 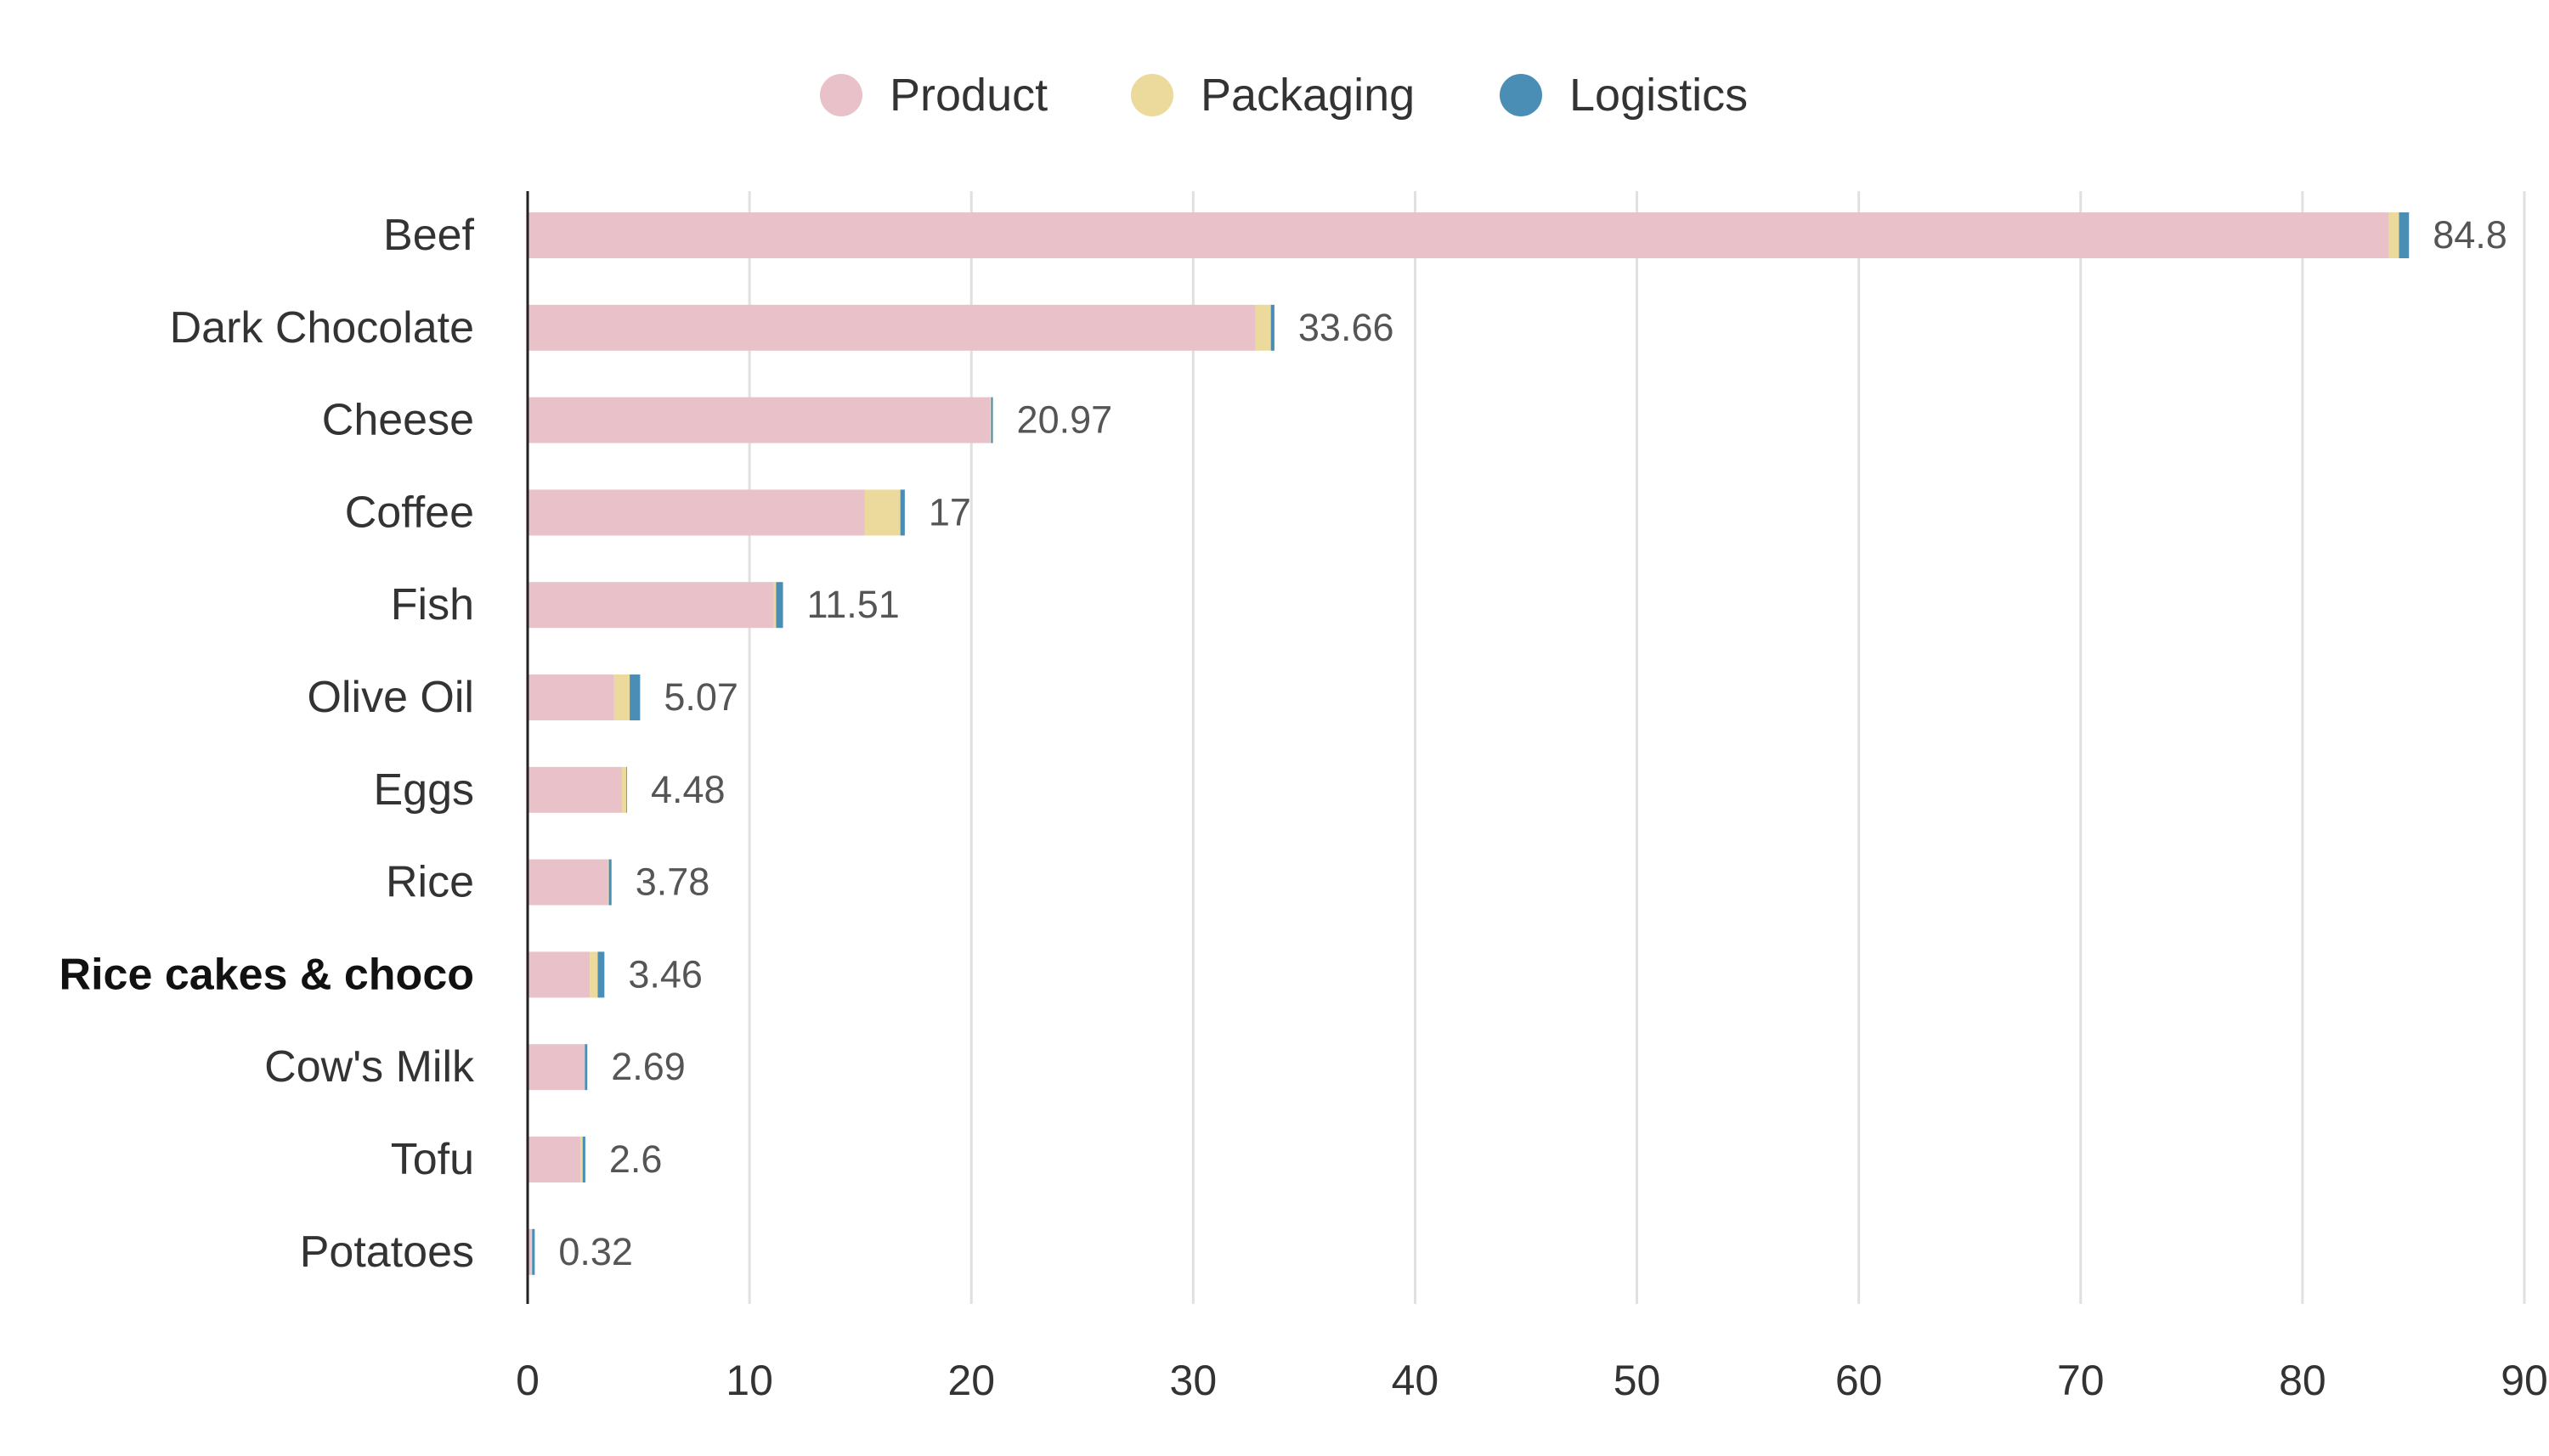 What do you see at coordinates (1415, 1381) in the screenshot?
I see `x-tick-label: 40` at bounding box center [1415, 1381].